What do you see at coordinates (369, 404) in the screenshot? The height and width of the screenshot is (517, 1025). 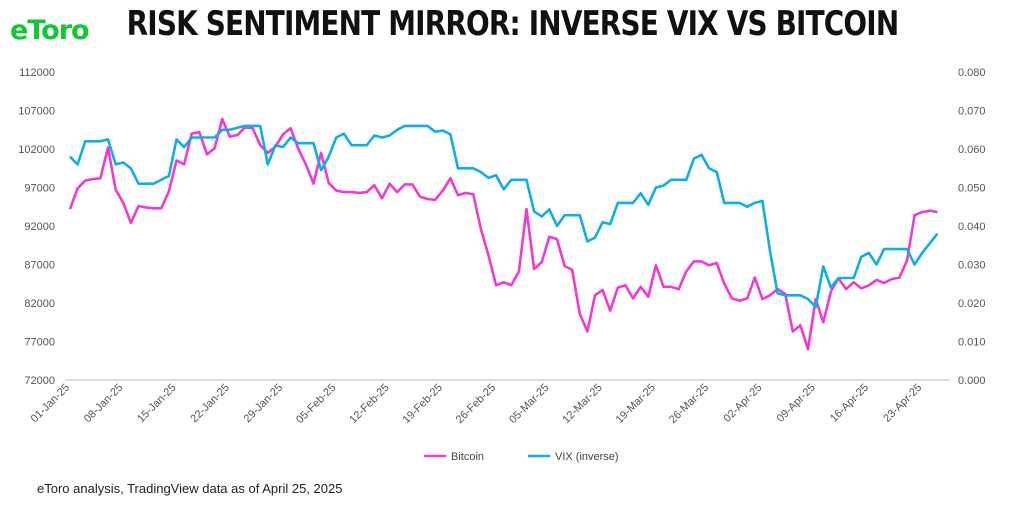 I see `x-tick-label: 12-Feb-25` at bounding box center [369, 404].